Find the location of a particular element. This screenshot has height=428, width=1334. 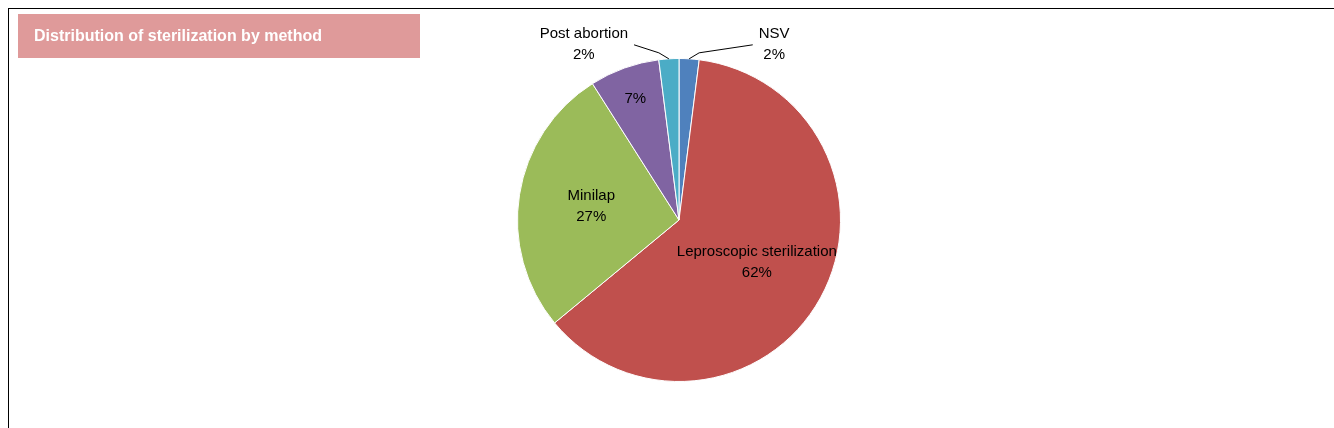

slice-label: Minilap is located at coordinates (591, 194).